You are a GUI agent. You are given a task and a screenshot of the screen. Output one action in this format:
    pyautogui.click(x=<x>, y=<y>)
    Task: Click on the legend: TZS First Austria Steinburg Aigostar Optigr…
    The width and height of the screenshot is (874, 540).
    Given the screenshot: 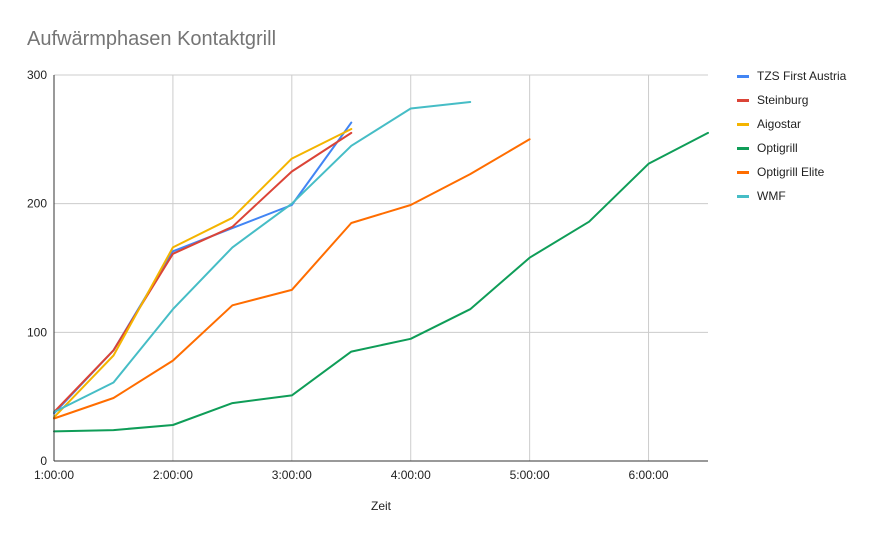 What is the action you would take?
    pyautogui.click(x=792, y=136)
    